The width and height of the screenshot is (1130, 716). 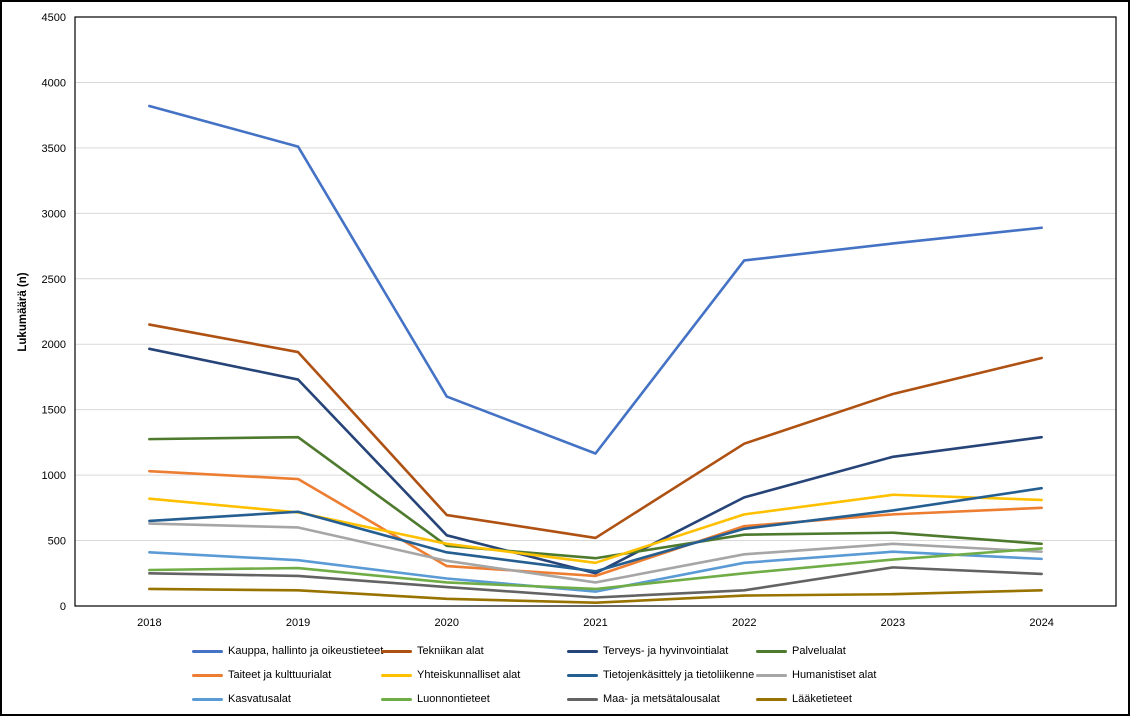 What do you see at coordinates (1041, 623) in the screenshot?
I see `x-tick-label: 2024` at bounding box center [1041, 623].